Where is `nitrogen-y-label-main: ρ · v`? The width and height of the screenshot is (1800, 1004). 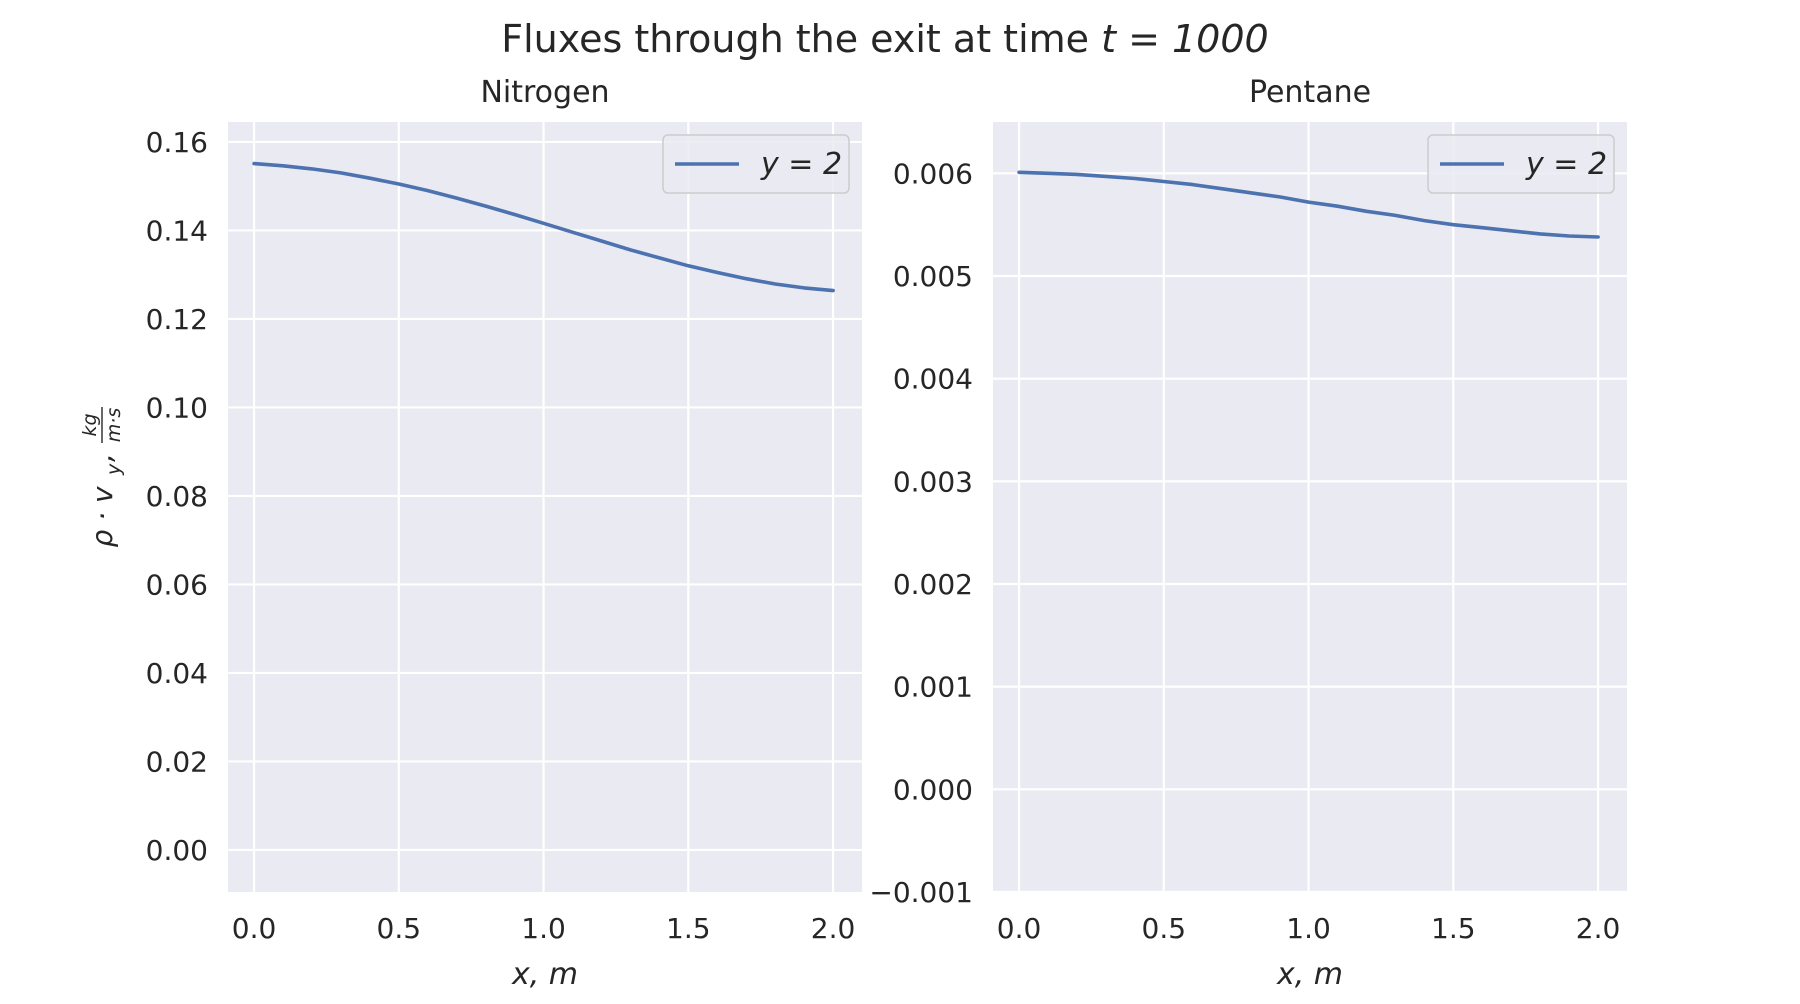 nitrogen-y-label-main: ρ · v is located at coordinates (102, 516).